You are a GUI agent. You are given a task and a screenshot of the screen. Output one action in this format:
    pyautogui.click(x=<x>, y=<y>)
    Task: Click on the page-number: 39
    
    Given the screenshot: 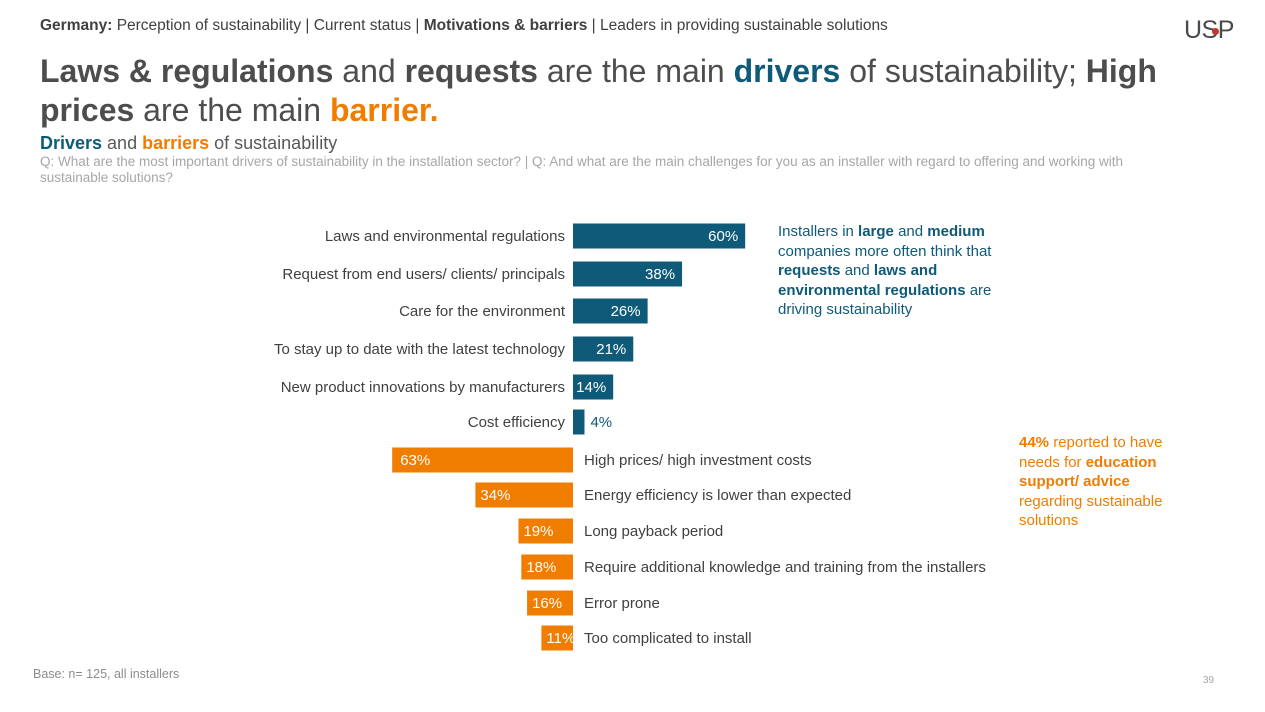 What is the action you would take?
    pyautogui.click(x=1209, y=680)
    